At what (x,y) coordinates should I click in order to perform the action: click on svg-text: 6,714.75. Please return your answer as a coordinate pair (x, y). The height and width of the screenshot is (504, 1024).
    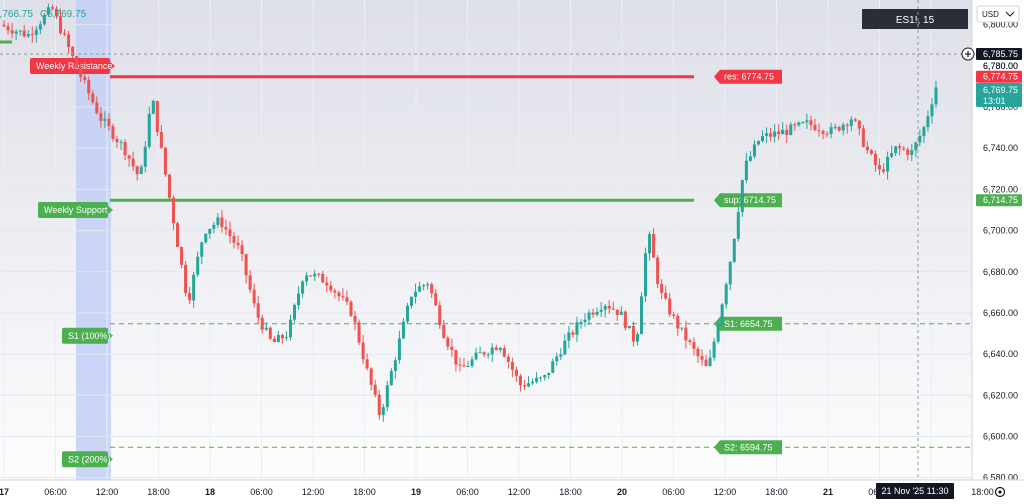
    Looking at the image, I should click on (1000, 200).